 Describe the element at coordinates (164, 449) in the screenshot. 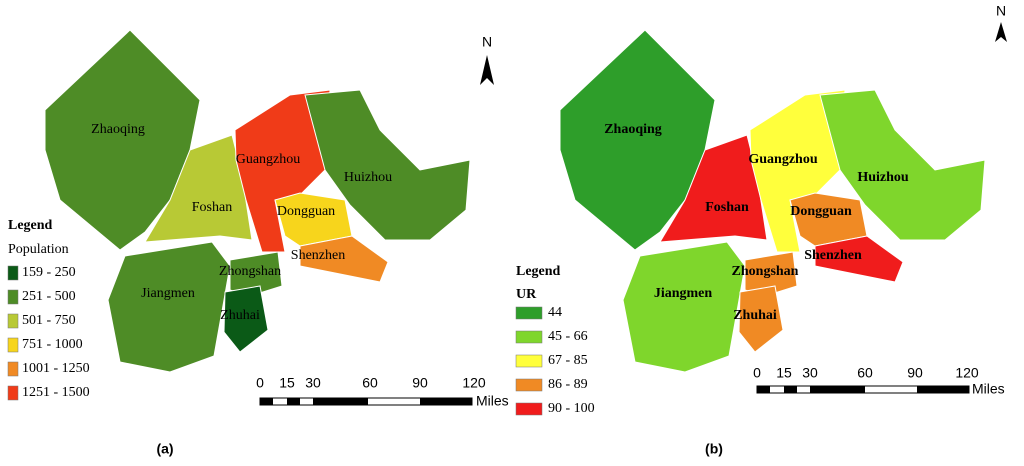

I see `panel-caption: (a)` at that location.